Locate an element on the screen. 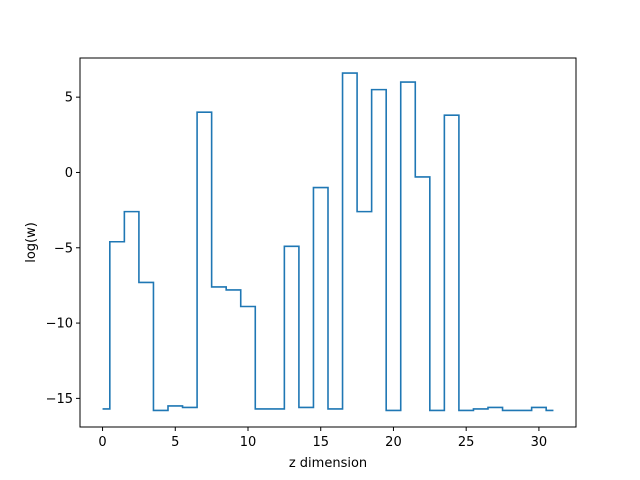 The image size is (640, 480). x-tick-label: 30 is located at coordinates (539, 442).